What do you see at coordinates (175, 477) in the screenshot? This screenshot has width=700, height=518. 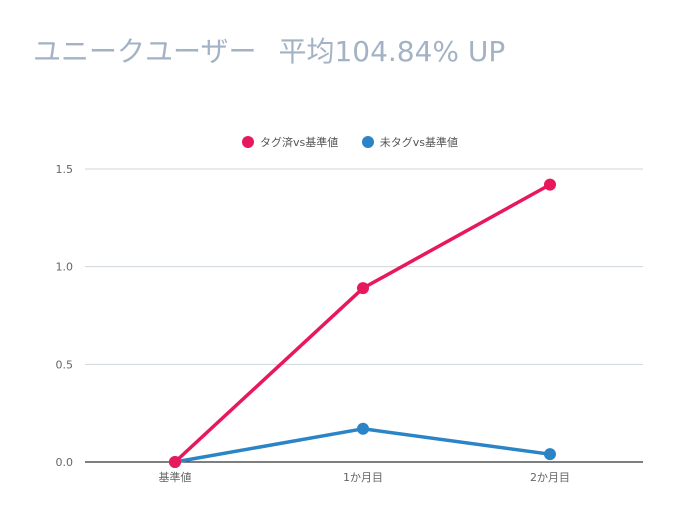 I see `x-tick-label: 基準値` at bounding box center [175, 477].